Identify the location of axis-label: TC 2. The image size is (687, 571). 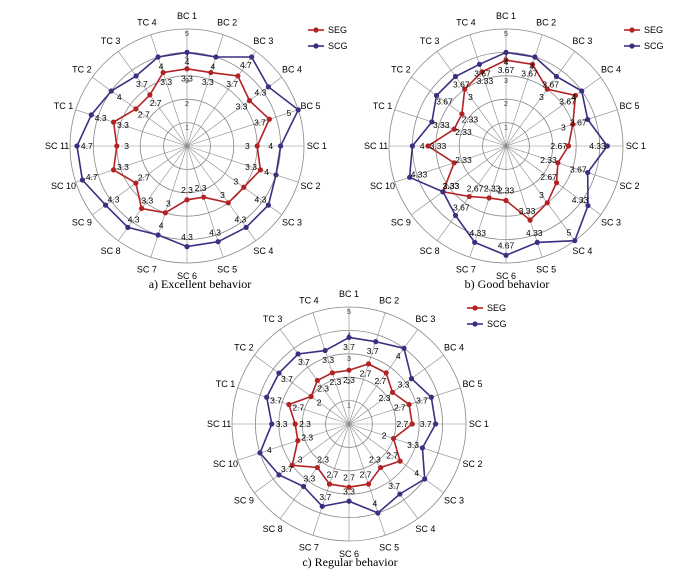
(244, 348).